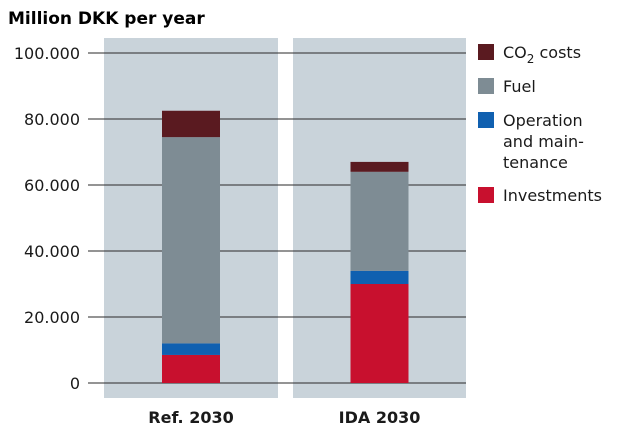  Describe the element at coordinates (543, 141) in the screenshot. I see `legend-label: and main-` at that location.